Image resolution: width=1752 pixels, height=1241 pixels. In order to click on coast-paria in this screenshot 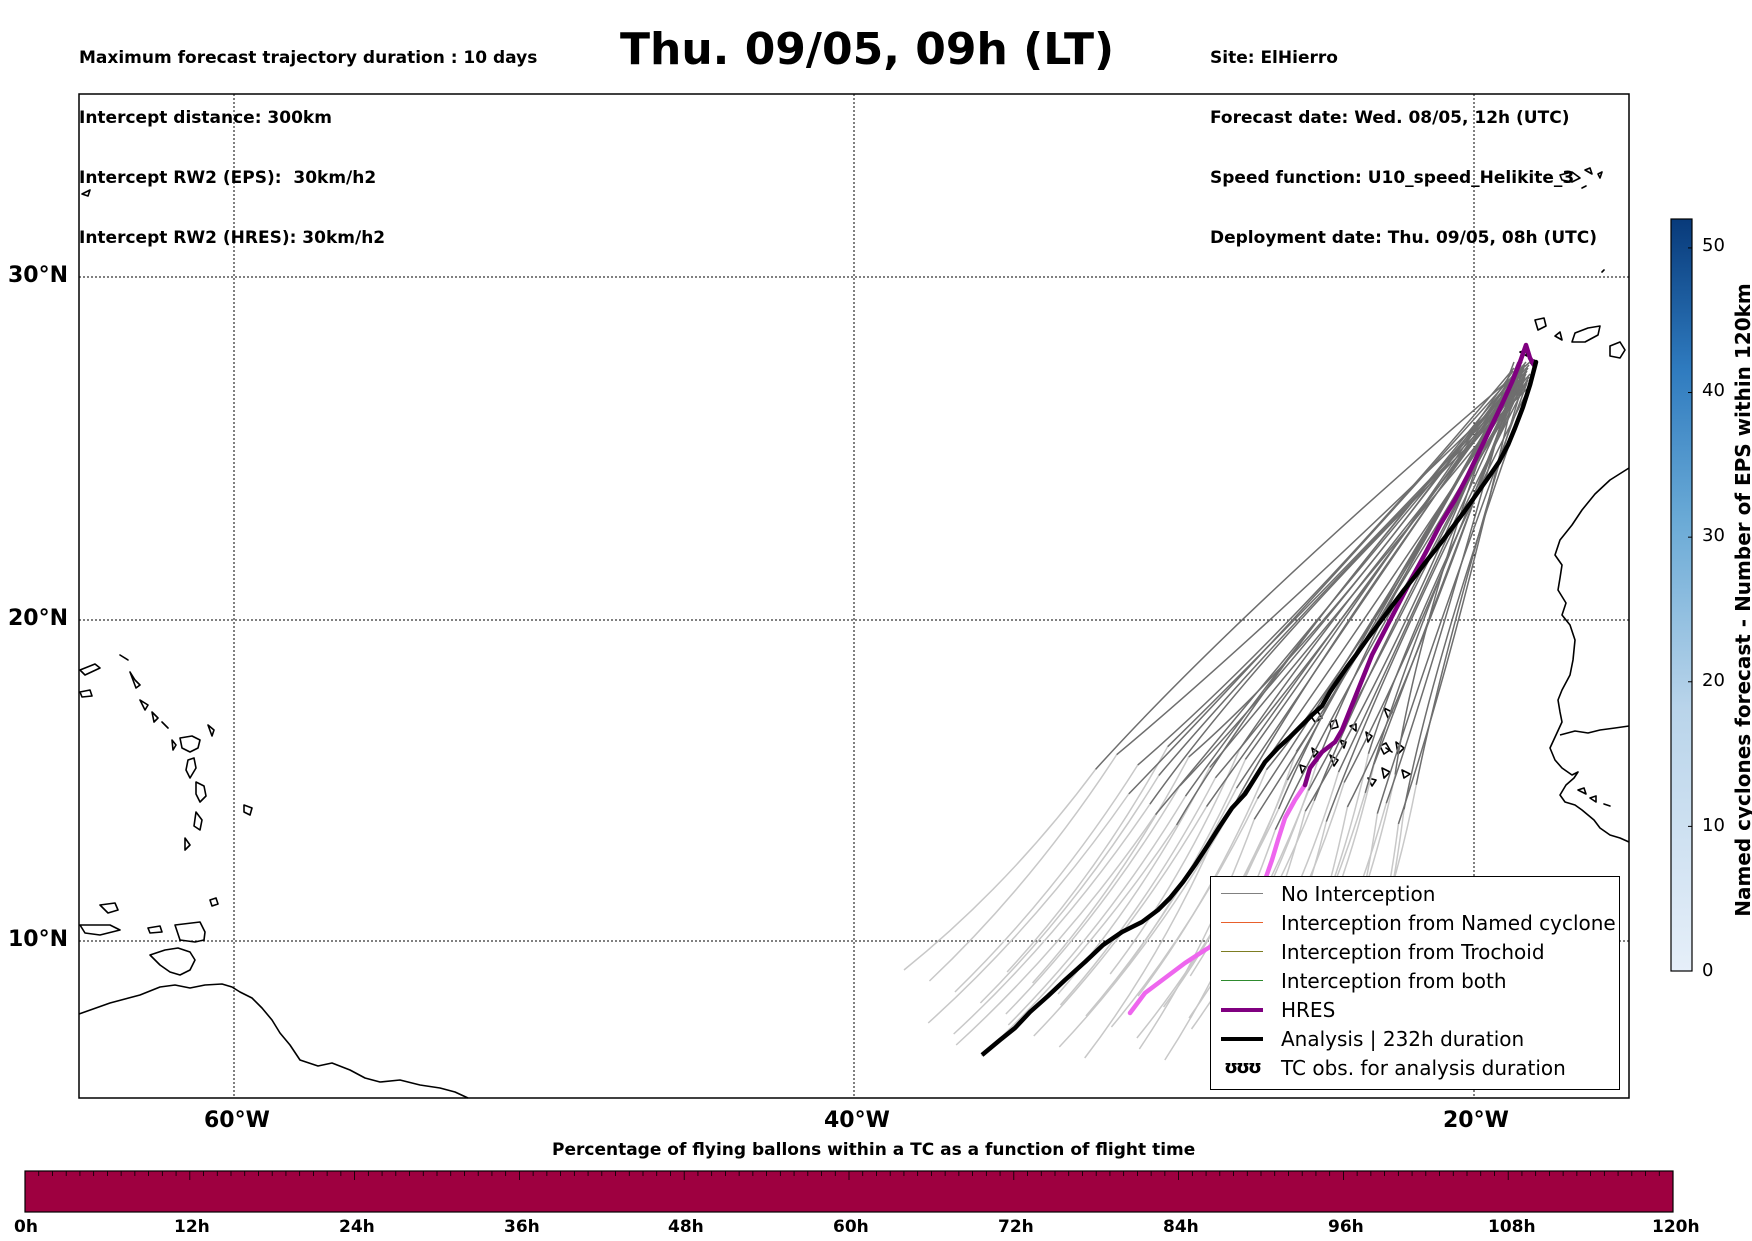, I will do `click(172, 961)`.